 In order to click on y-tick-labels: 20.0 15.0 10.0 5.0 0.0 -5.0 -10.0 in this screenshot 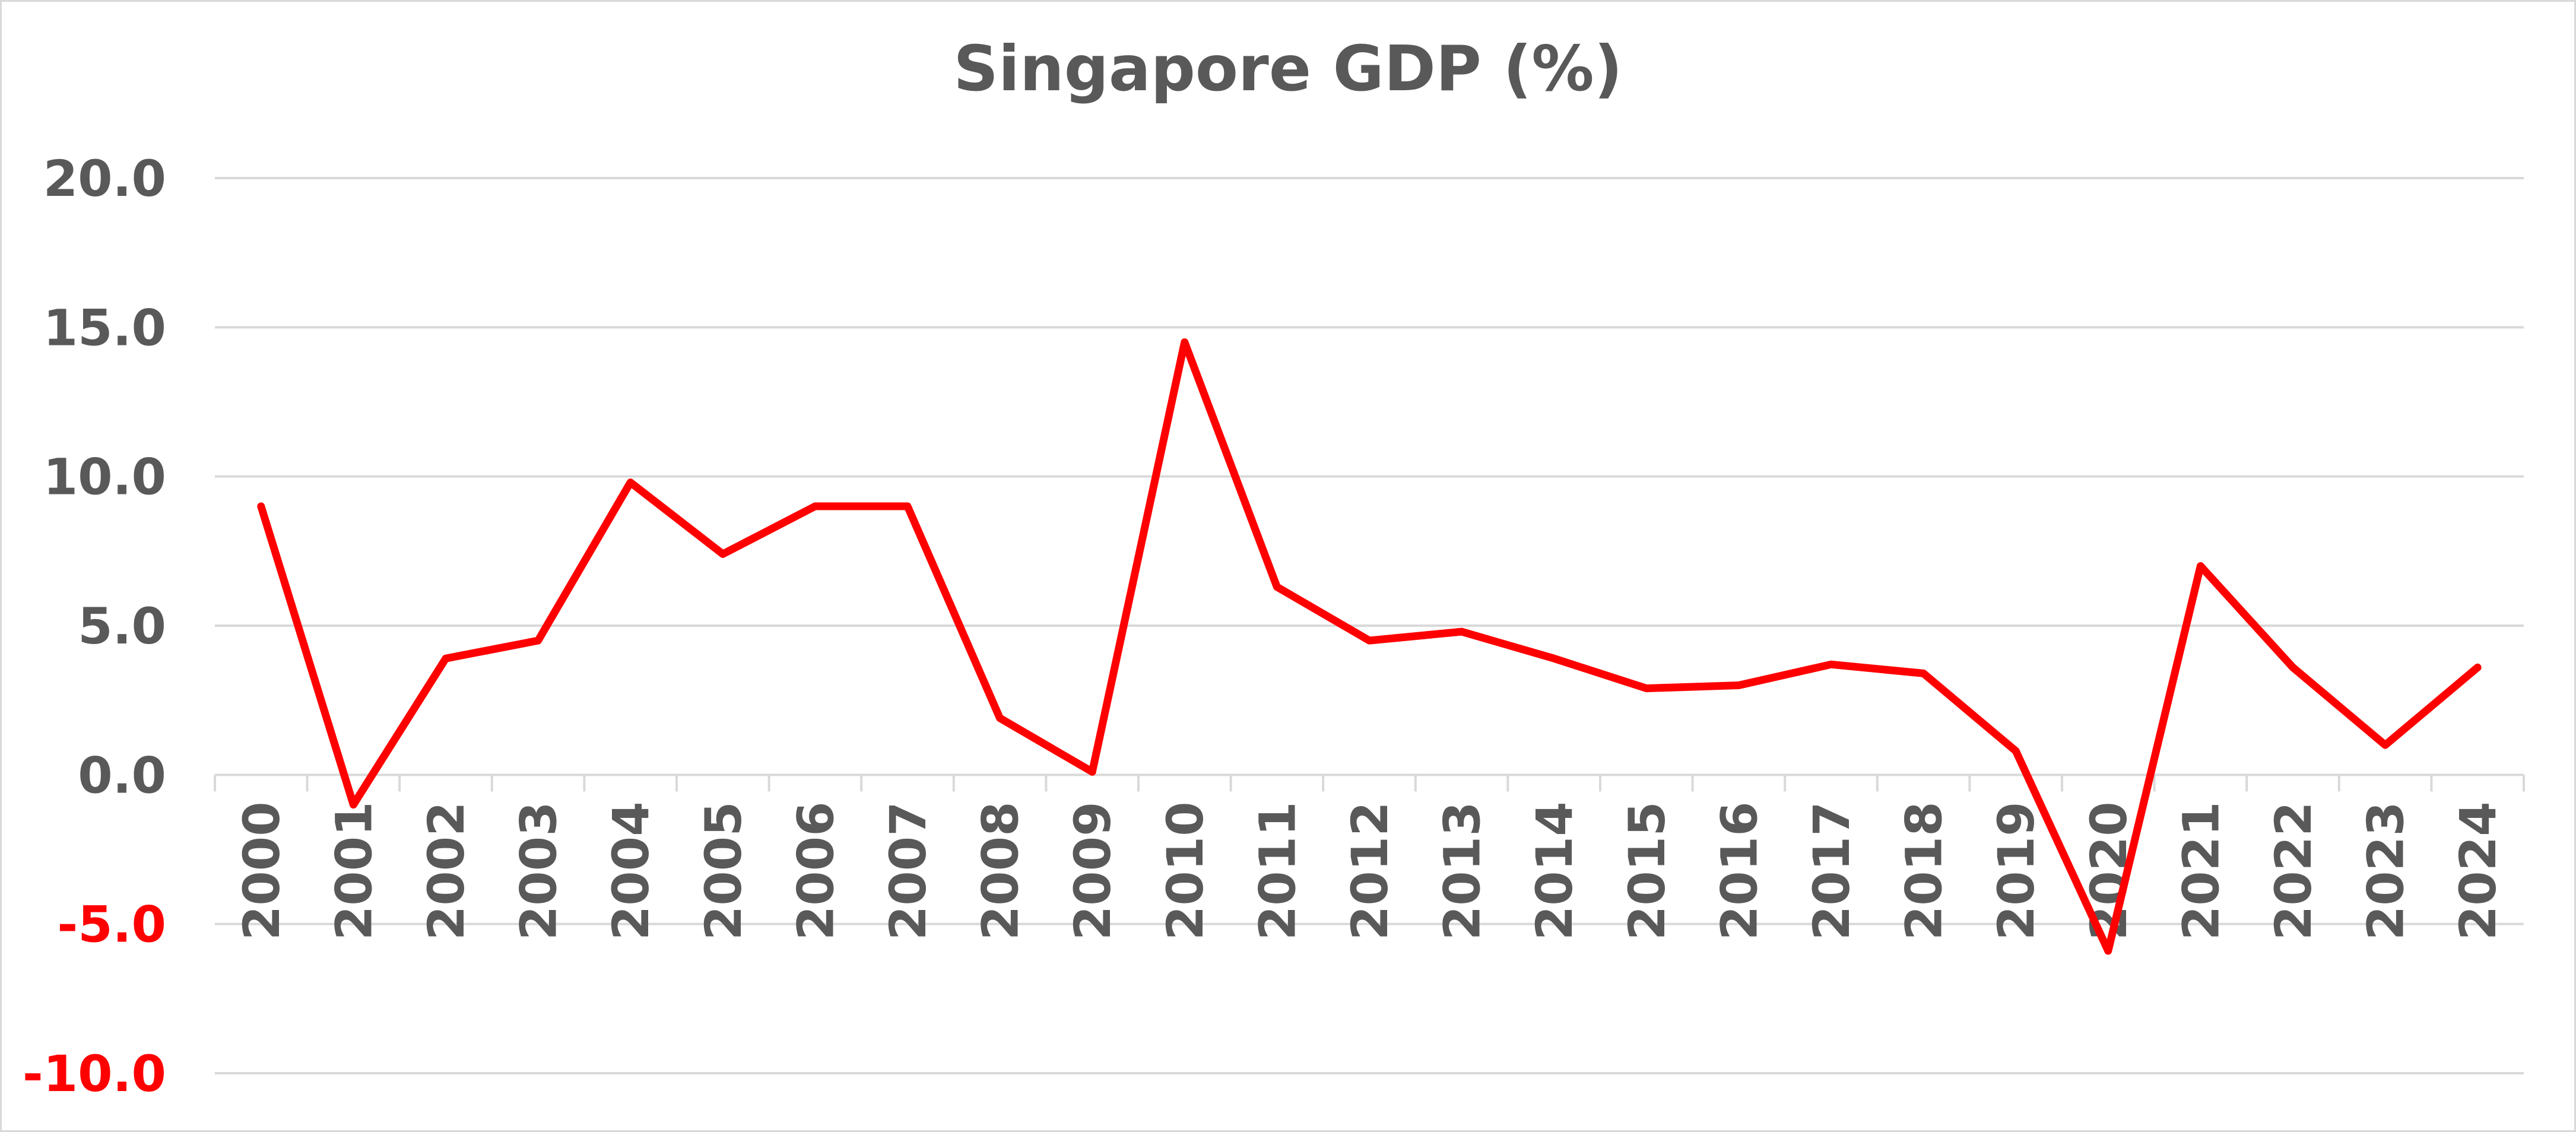, I will do `click(94, 627)`.